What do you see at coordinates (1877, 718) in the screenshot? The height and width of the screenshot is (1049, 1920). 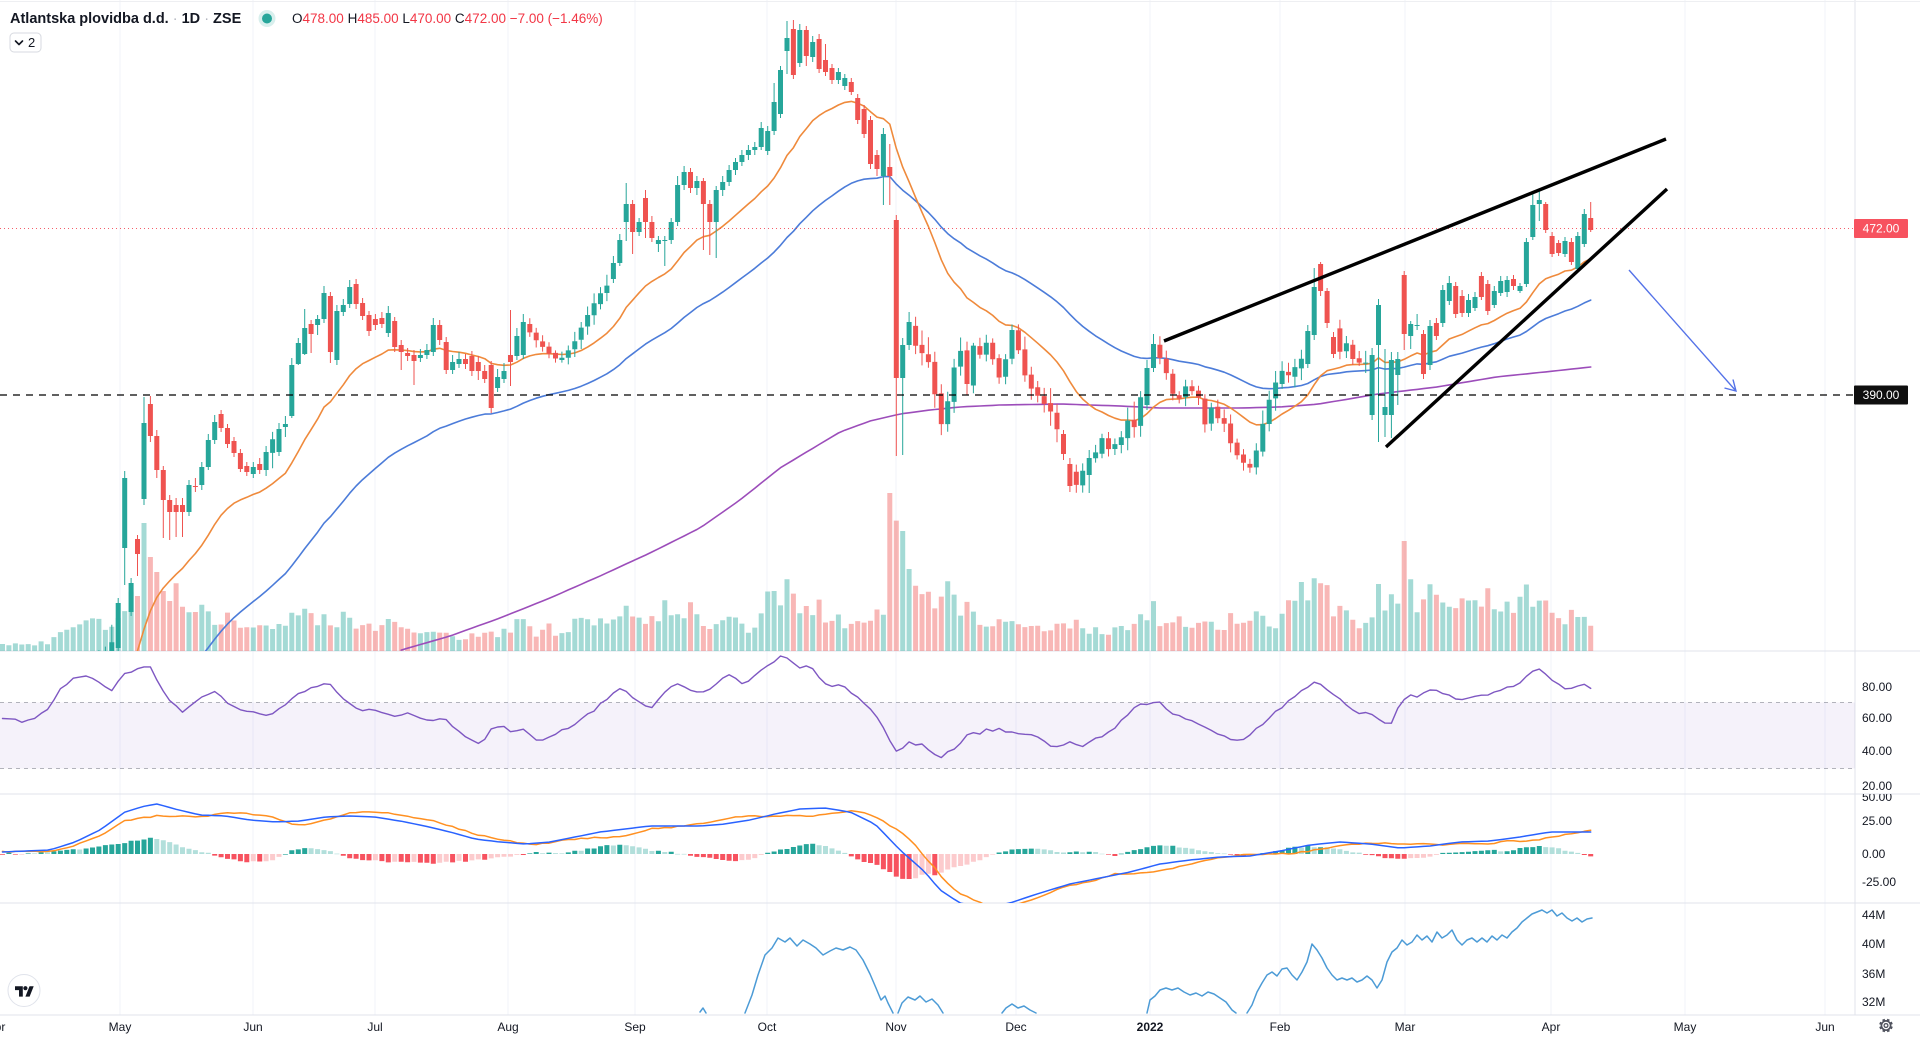 I see `svg-text: 60.00` at bounding box center [1877, 718].